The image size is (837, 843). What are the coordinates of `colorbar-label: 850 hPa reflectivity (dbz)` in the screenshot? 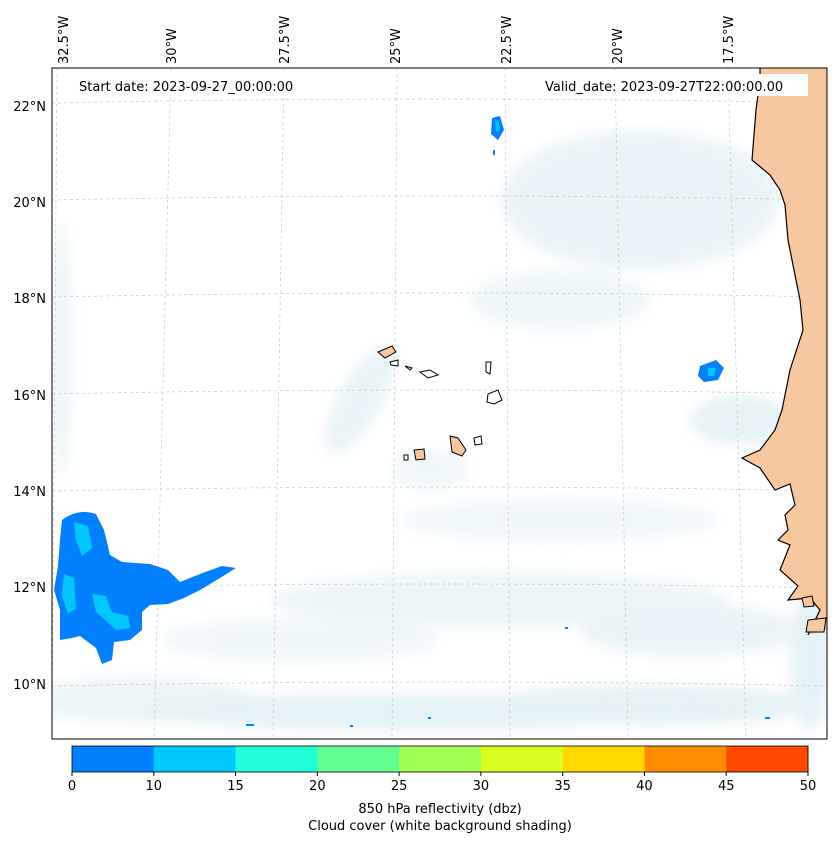 It's located at (439, 809).